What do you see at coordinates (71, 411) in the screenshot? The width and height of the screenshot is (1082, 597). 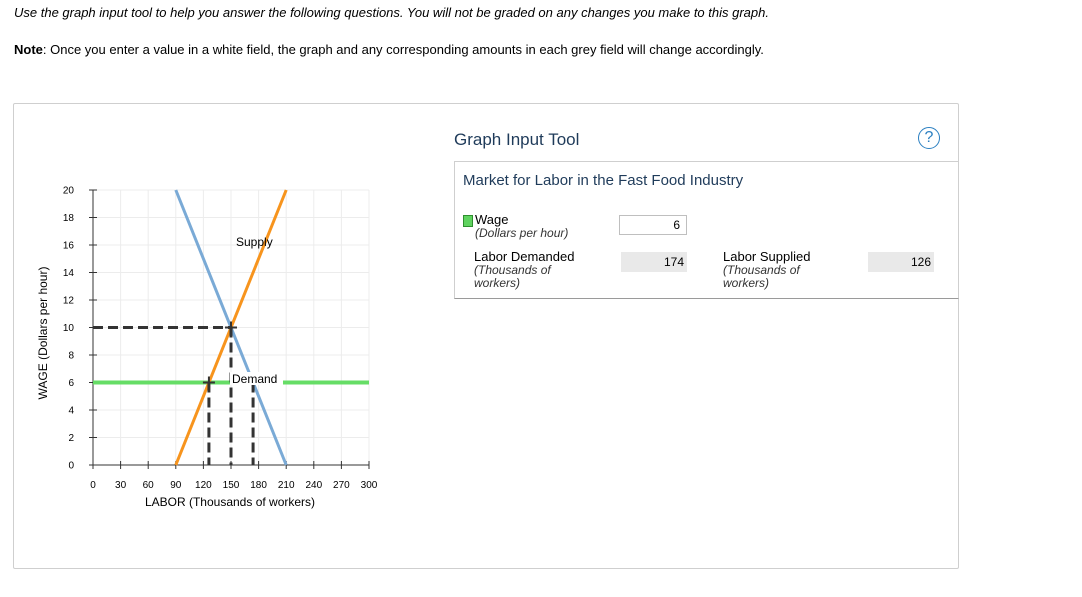 I see `y-tick-label: 4` at bounding box center [71, 411].